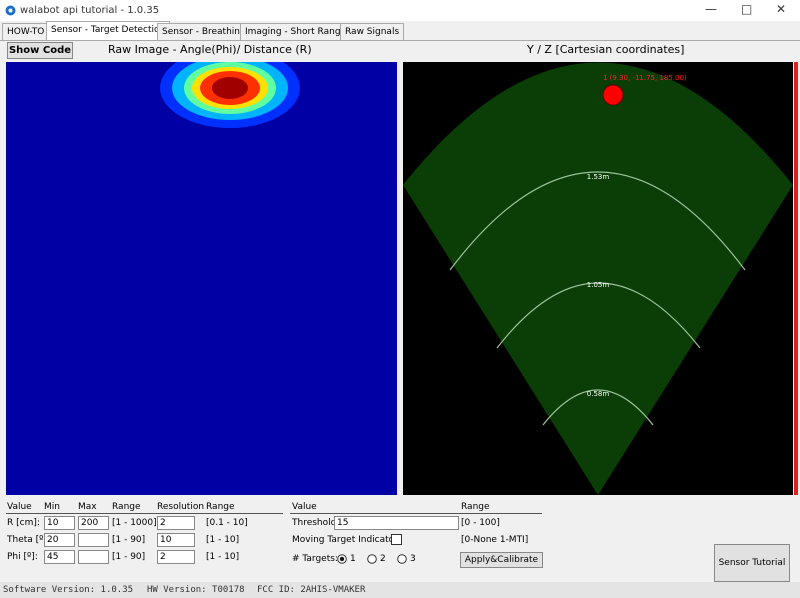 The width and height of the screenshot is (800, 598). Describe the element at coordinates (342, 559) in the screenshot. I see `radio-selected` at that location.